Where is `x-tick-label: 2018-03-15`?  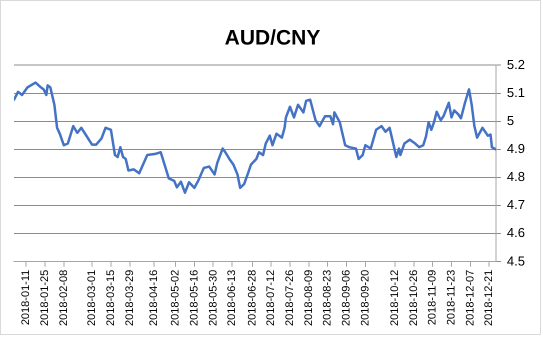 x-tick-label: 2018-03-15 is located at coordinates (110, 298).